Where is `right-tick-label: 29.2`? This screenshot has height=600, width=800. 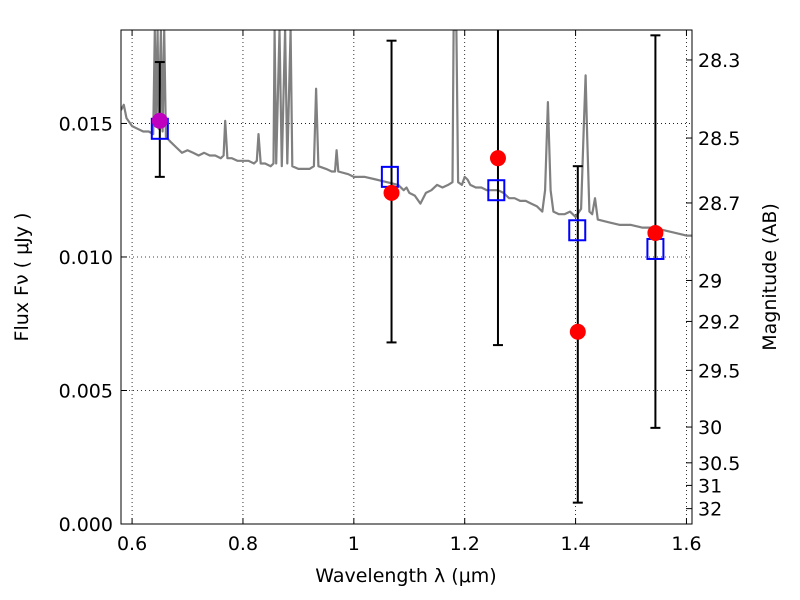 right-tick-label: 29.2 is located at coordinates (719, 322).